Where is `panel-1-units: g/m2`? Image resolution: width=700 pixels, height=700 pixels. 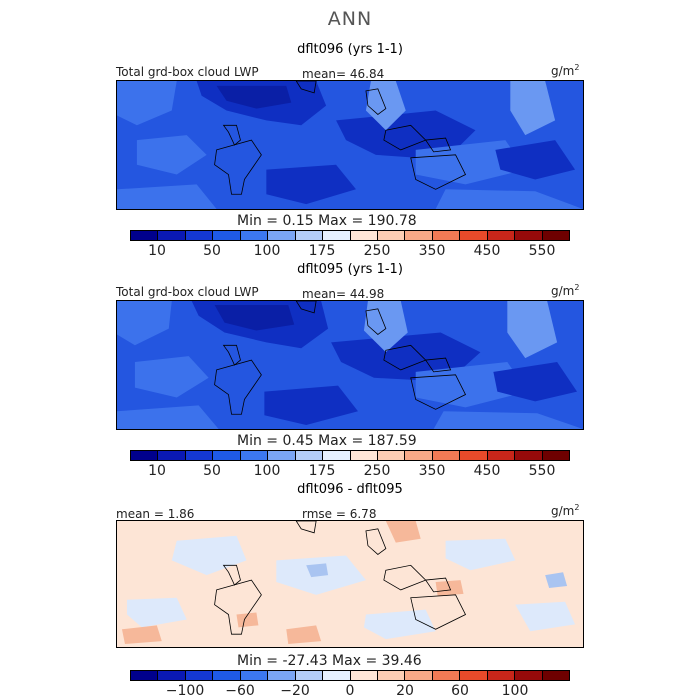 panel-1-units: g/m2 is located at coordinates (565, 70).